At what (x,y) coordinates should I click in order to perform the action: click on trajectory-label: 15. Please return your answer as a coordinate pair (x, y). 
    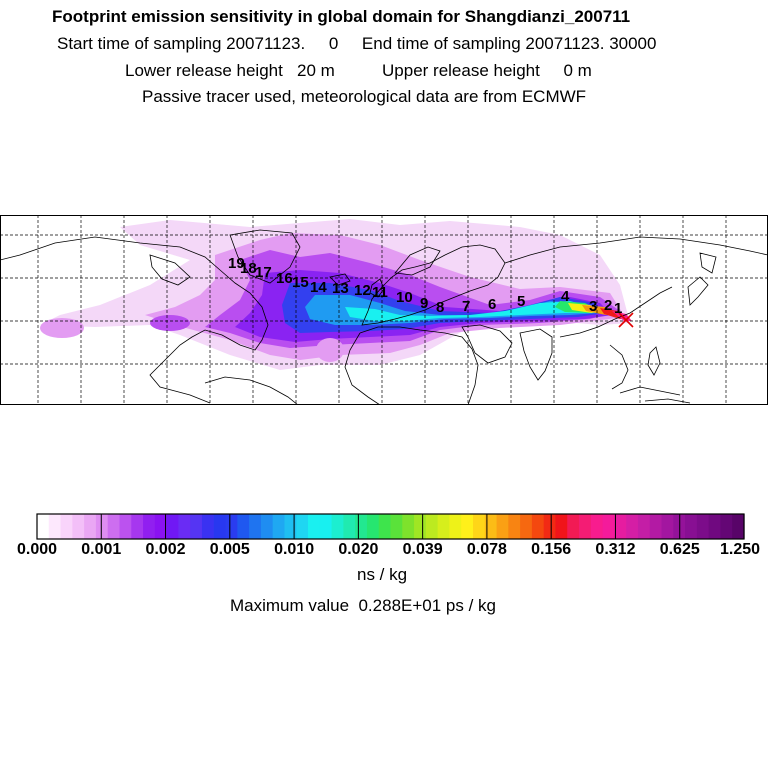
    Looking at the image, I should click on (300, 282).